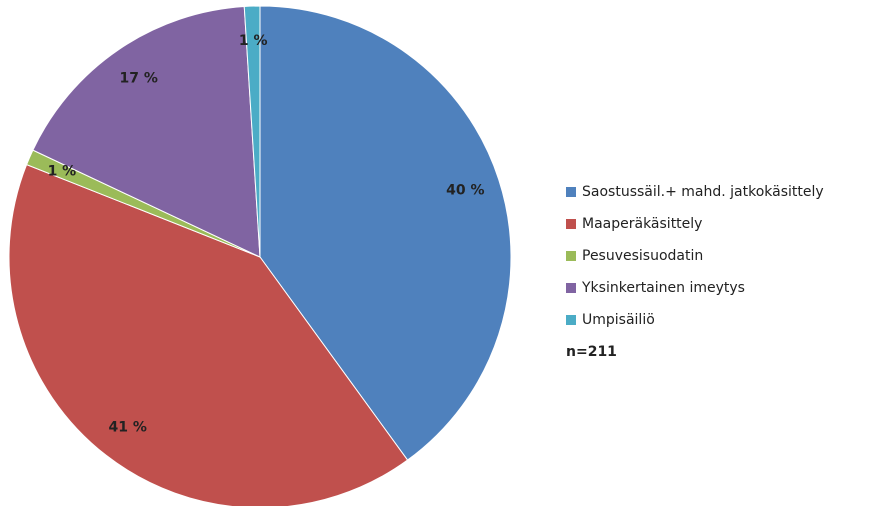 This screenshot has width=870, height=506. Describe the element at coordinates (618, 320) in the screenshot. I see `legend-label: Umpisäiliö` at that location.